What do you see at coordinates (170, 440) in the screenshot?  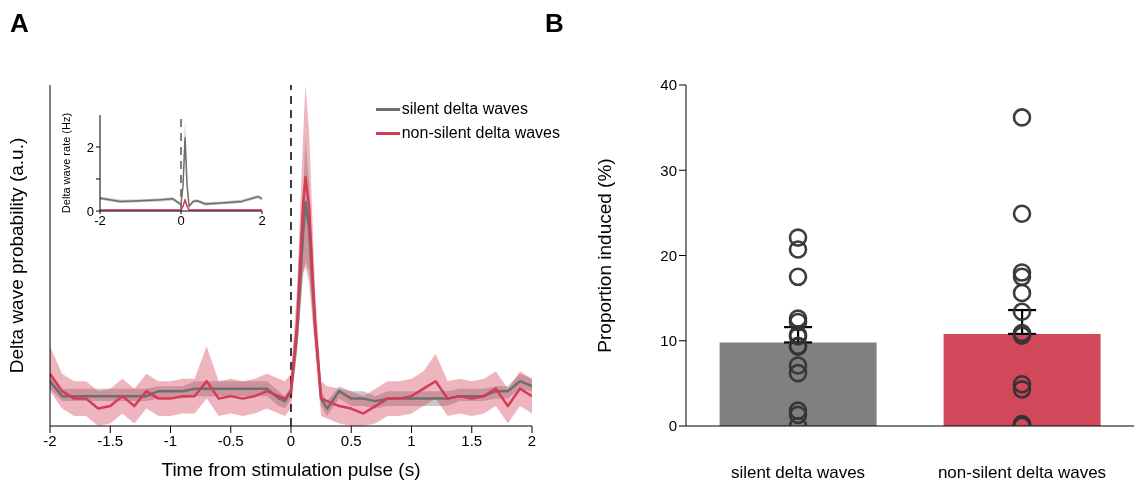 I see `x-tick-label: -1` at bounding box center [170, 440].